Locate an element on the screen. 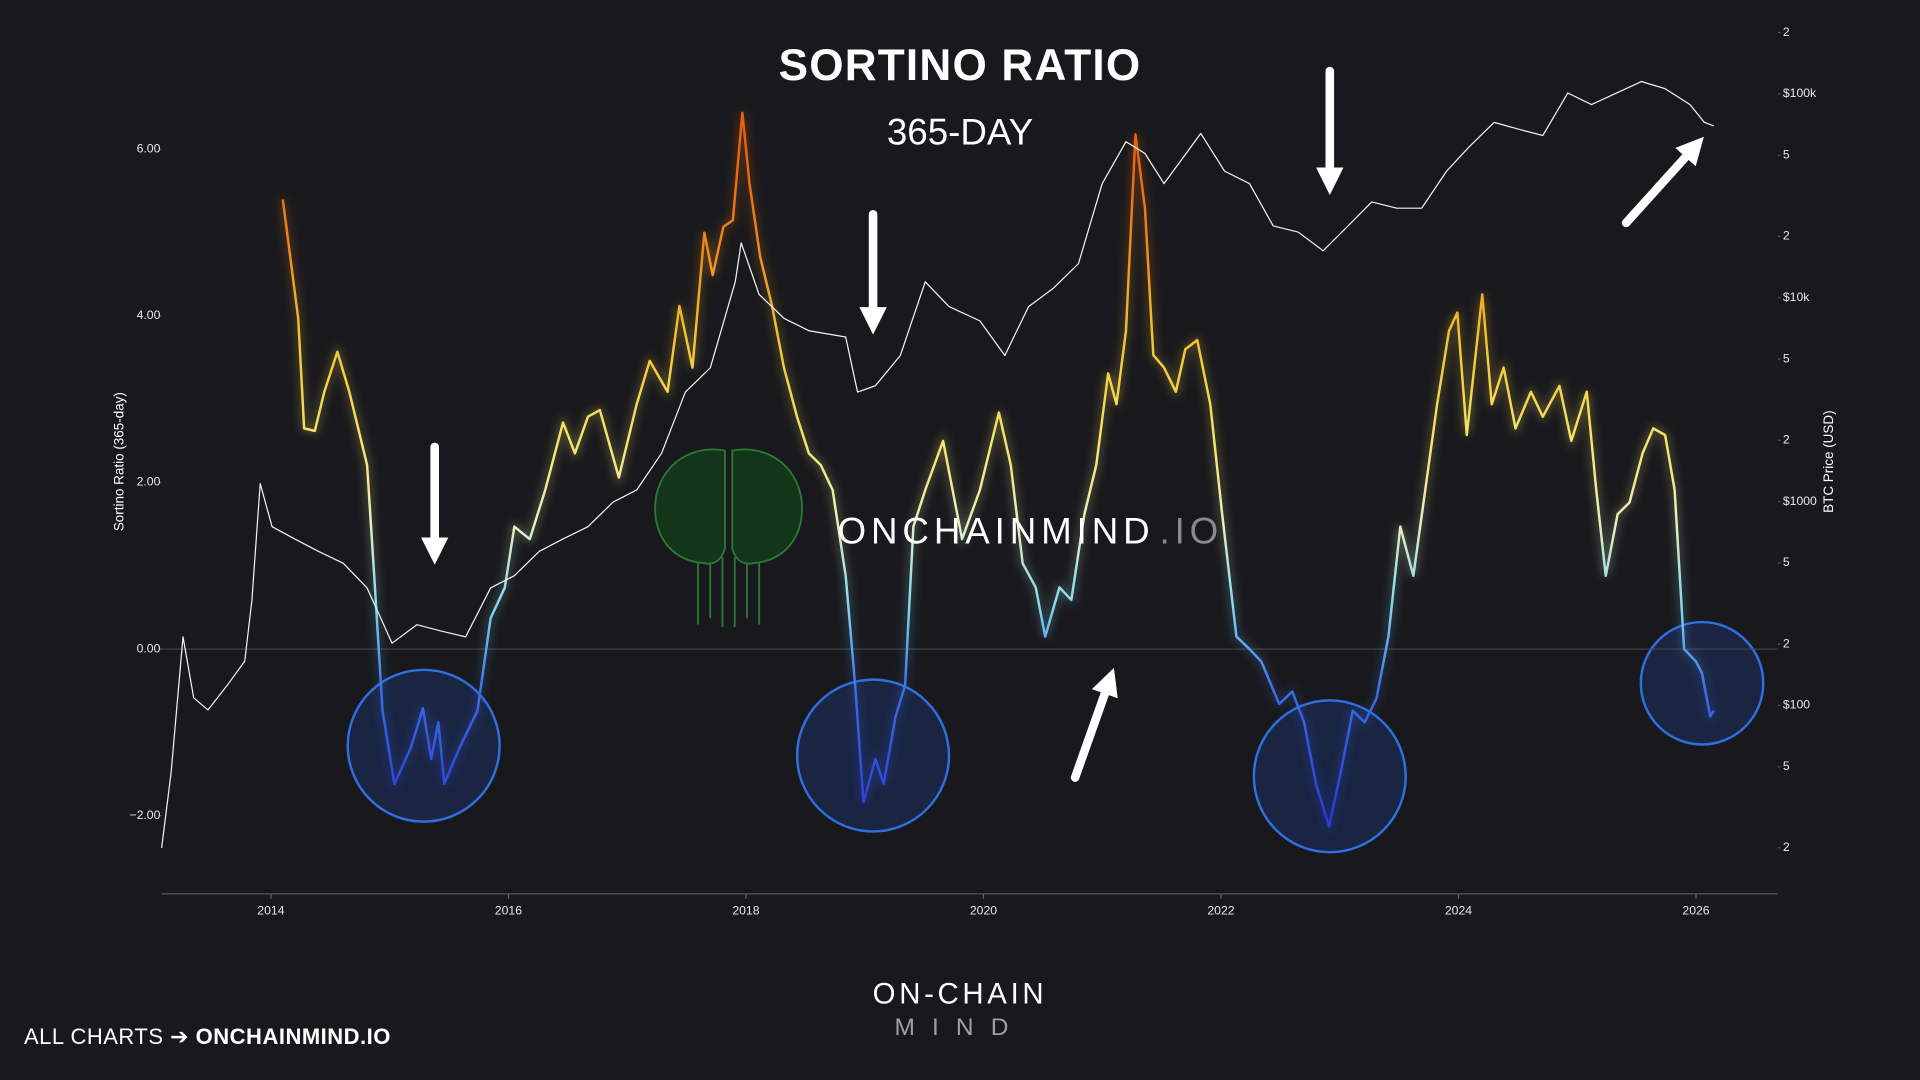 The image size is (1920, 1080). watermark-suffix: .IO is located at coordinates (1191, 531).